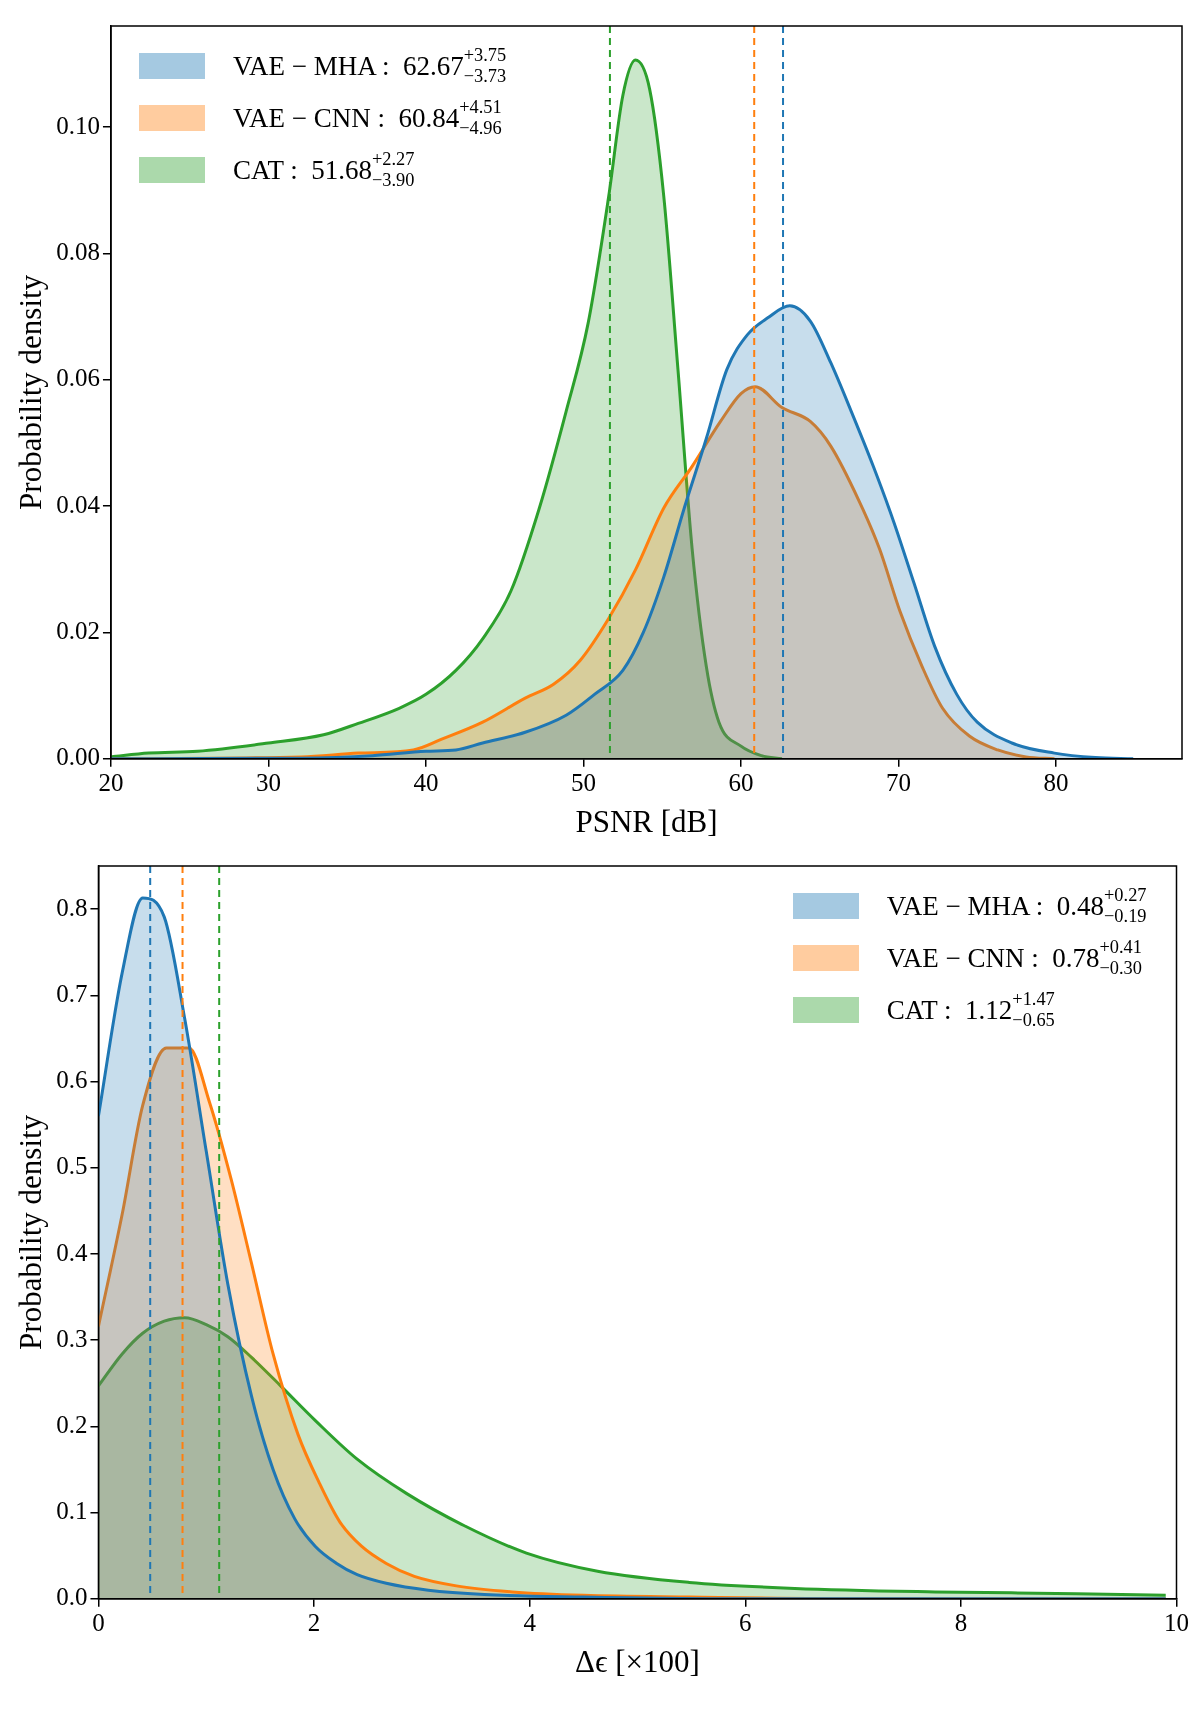 This screenshot has height=1712, width=1200. I want to click on y-tick-label: 0.8, so click(72, 907).